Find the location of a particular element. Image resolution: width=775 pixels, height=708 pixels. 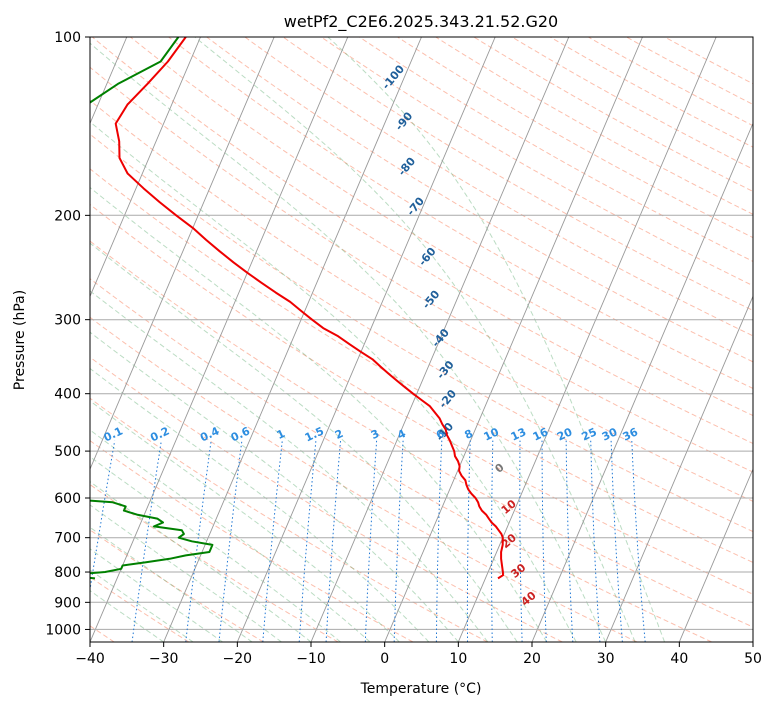

y-tick-label: 900 is located at coordinates (67, 603).